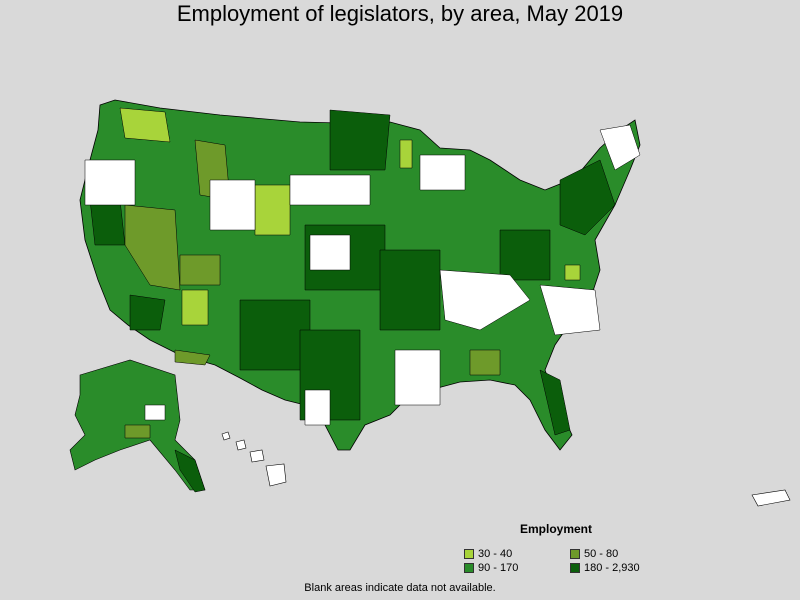  I want to click on alaska-region-light, so click(155, 412).